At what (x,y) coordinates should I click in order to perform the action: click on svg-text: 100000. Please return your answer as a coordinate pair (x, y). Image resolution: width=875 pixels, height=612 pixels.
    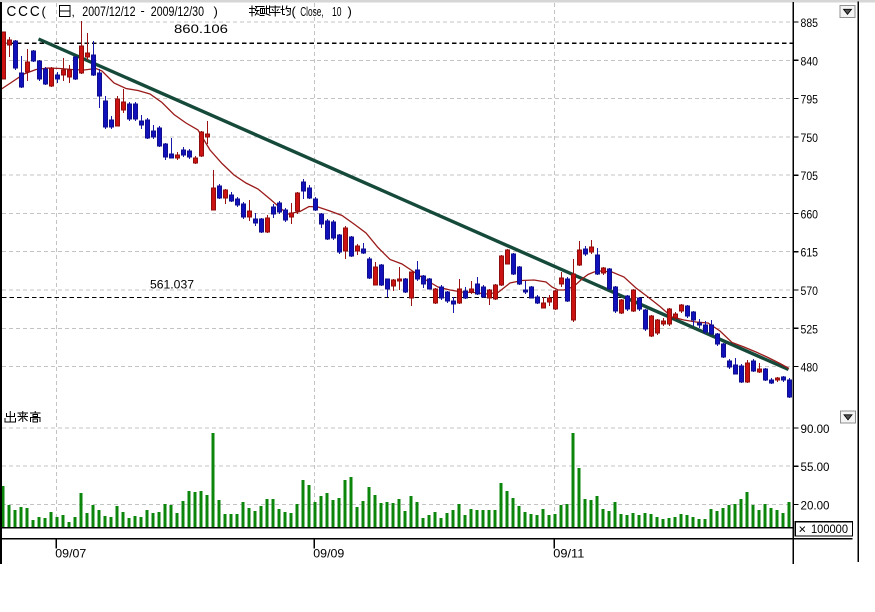
    Looking at the image, I should click on (829, 530).